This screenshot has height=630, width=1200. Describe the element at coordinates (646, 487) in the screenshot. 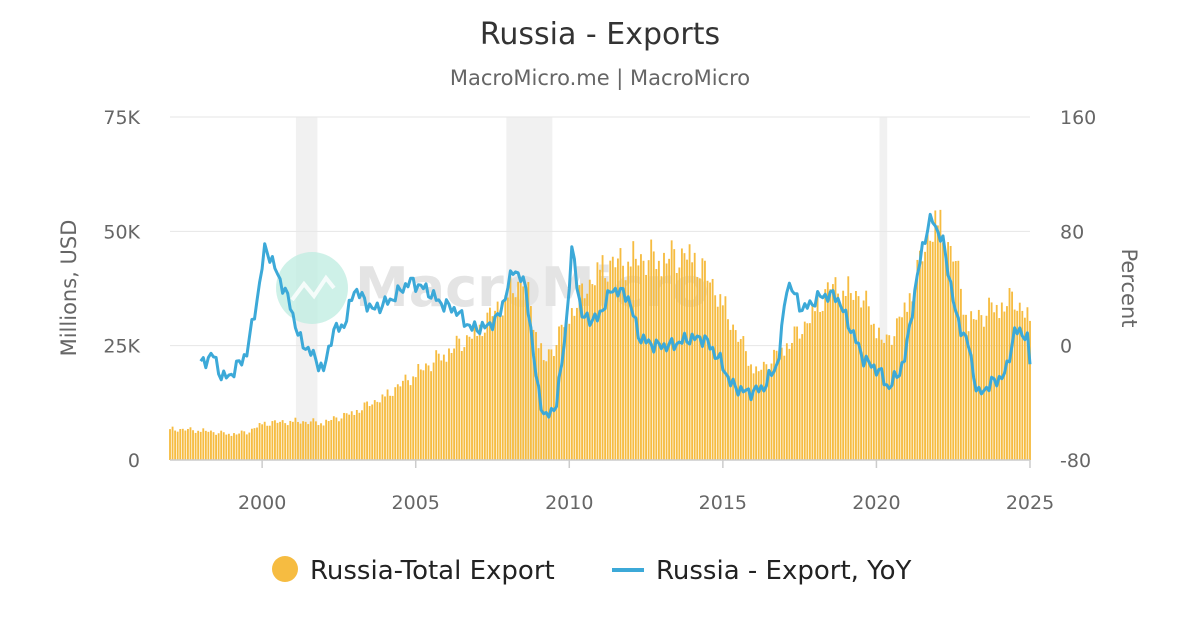

I see `x-axis: 2000 2005 2010 2015 2020 2025` at that location.